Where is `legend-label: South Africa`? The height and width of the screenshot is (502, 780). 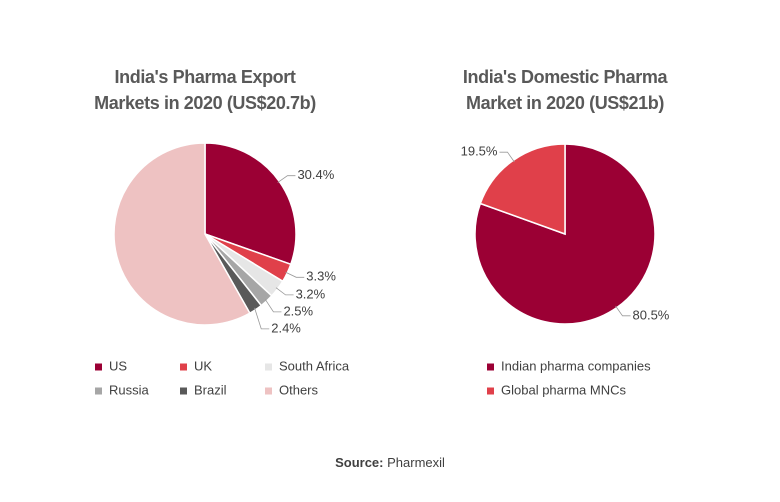
legend-label: South Africa is located at coordinates (314, 365).